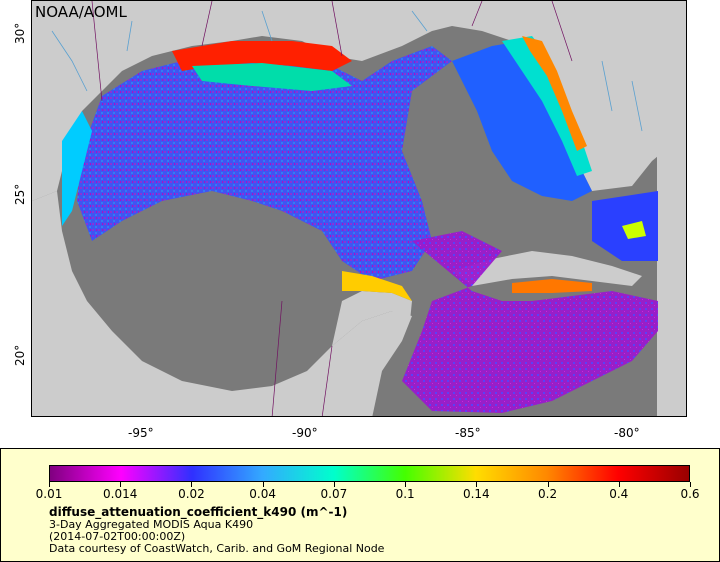 Image resolution: width=720 pixels, height=562 pixels. What do you see at coordinates (305, 433) in the screenshot?
I see `x-tick-90: -90°` at bounding box center [305, 433].